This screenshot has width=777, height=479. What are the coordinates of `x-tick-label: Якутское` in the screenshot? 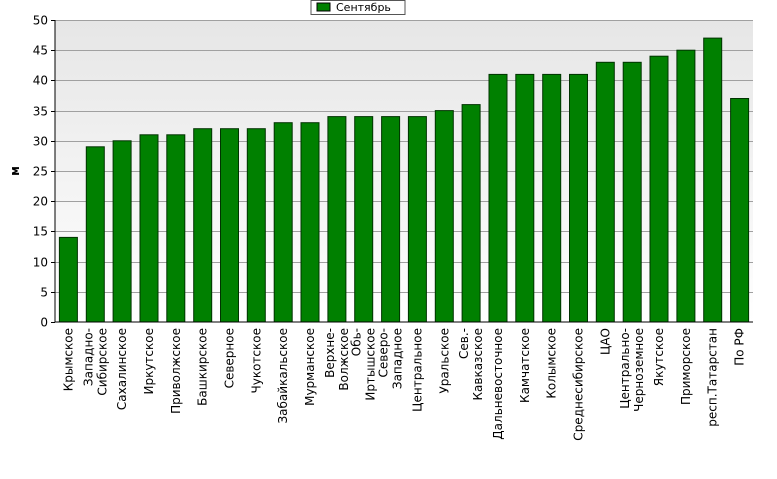 It's located at (659, 357).